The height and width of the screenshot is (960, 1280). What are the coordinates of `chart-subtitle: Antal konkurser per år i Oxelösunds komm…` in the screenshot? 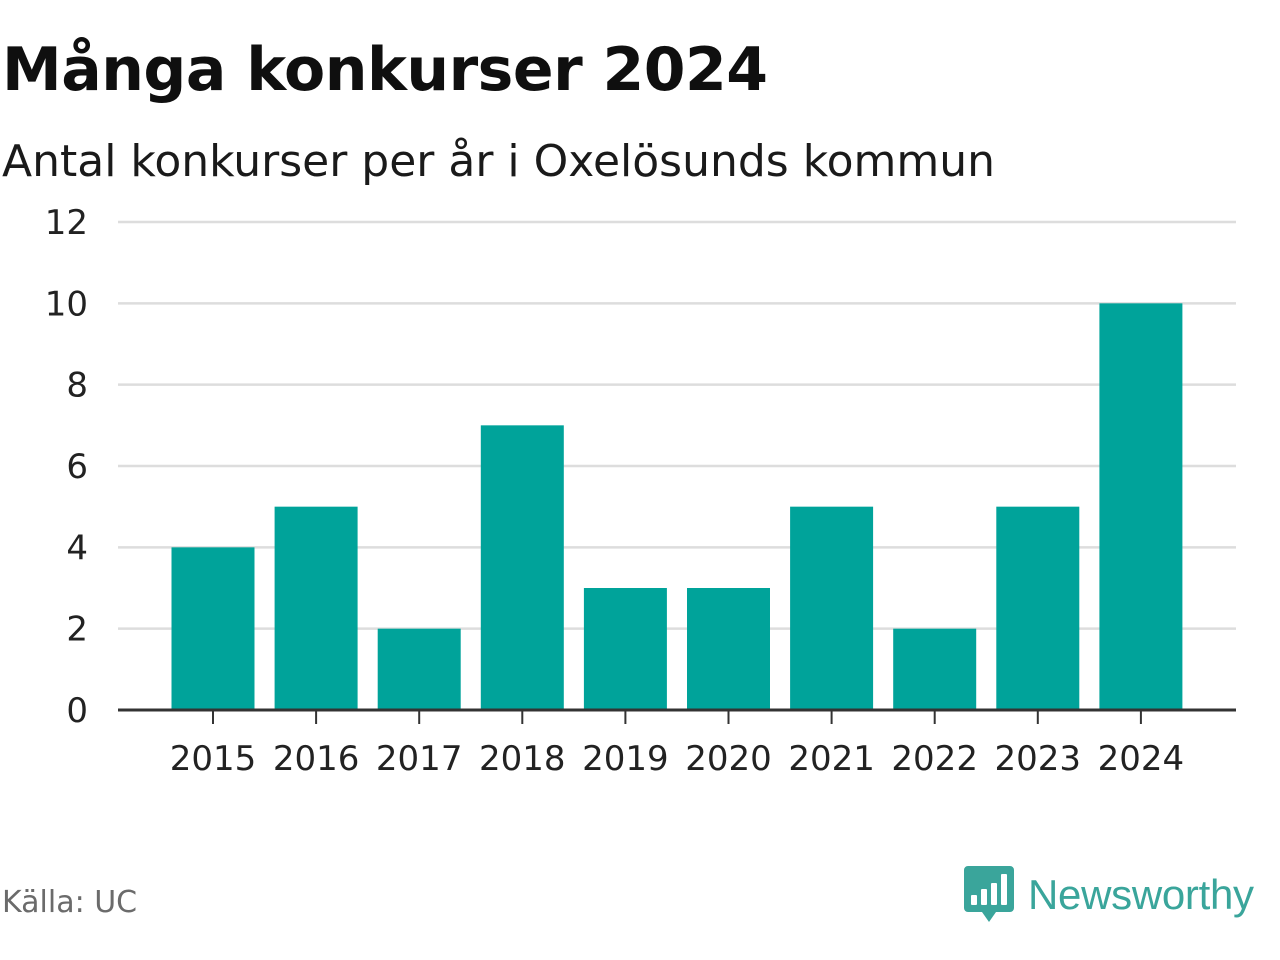 It's located at (499, 161).